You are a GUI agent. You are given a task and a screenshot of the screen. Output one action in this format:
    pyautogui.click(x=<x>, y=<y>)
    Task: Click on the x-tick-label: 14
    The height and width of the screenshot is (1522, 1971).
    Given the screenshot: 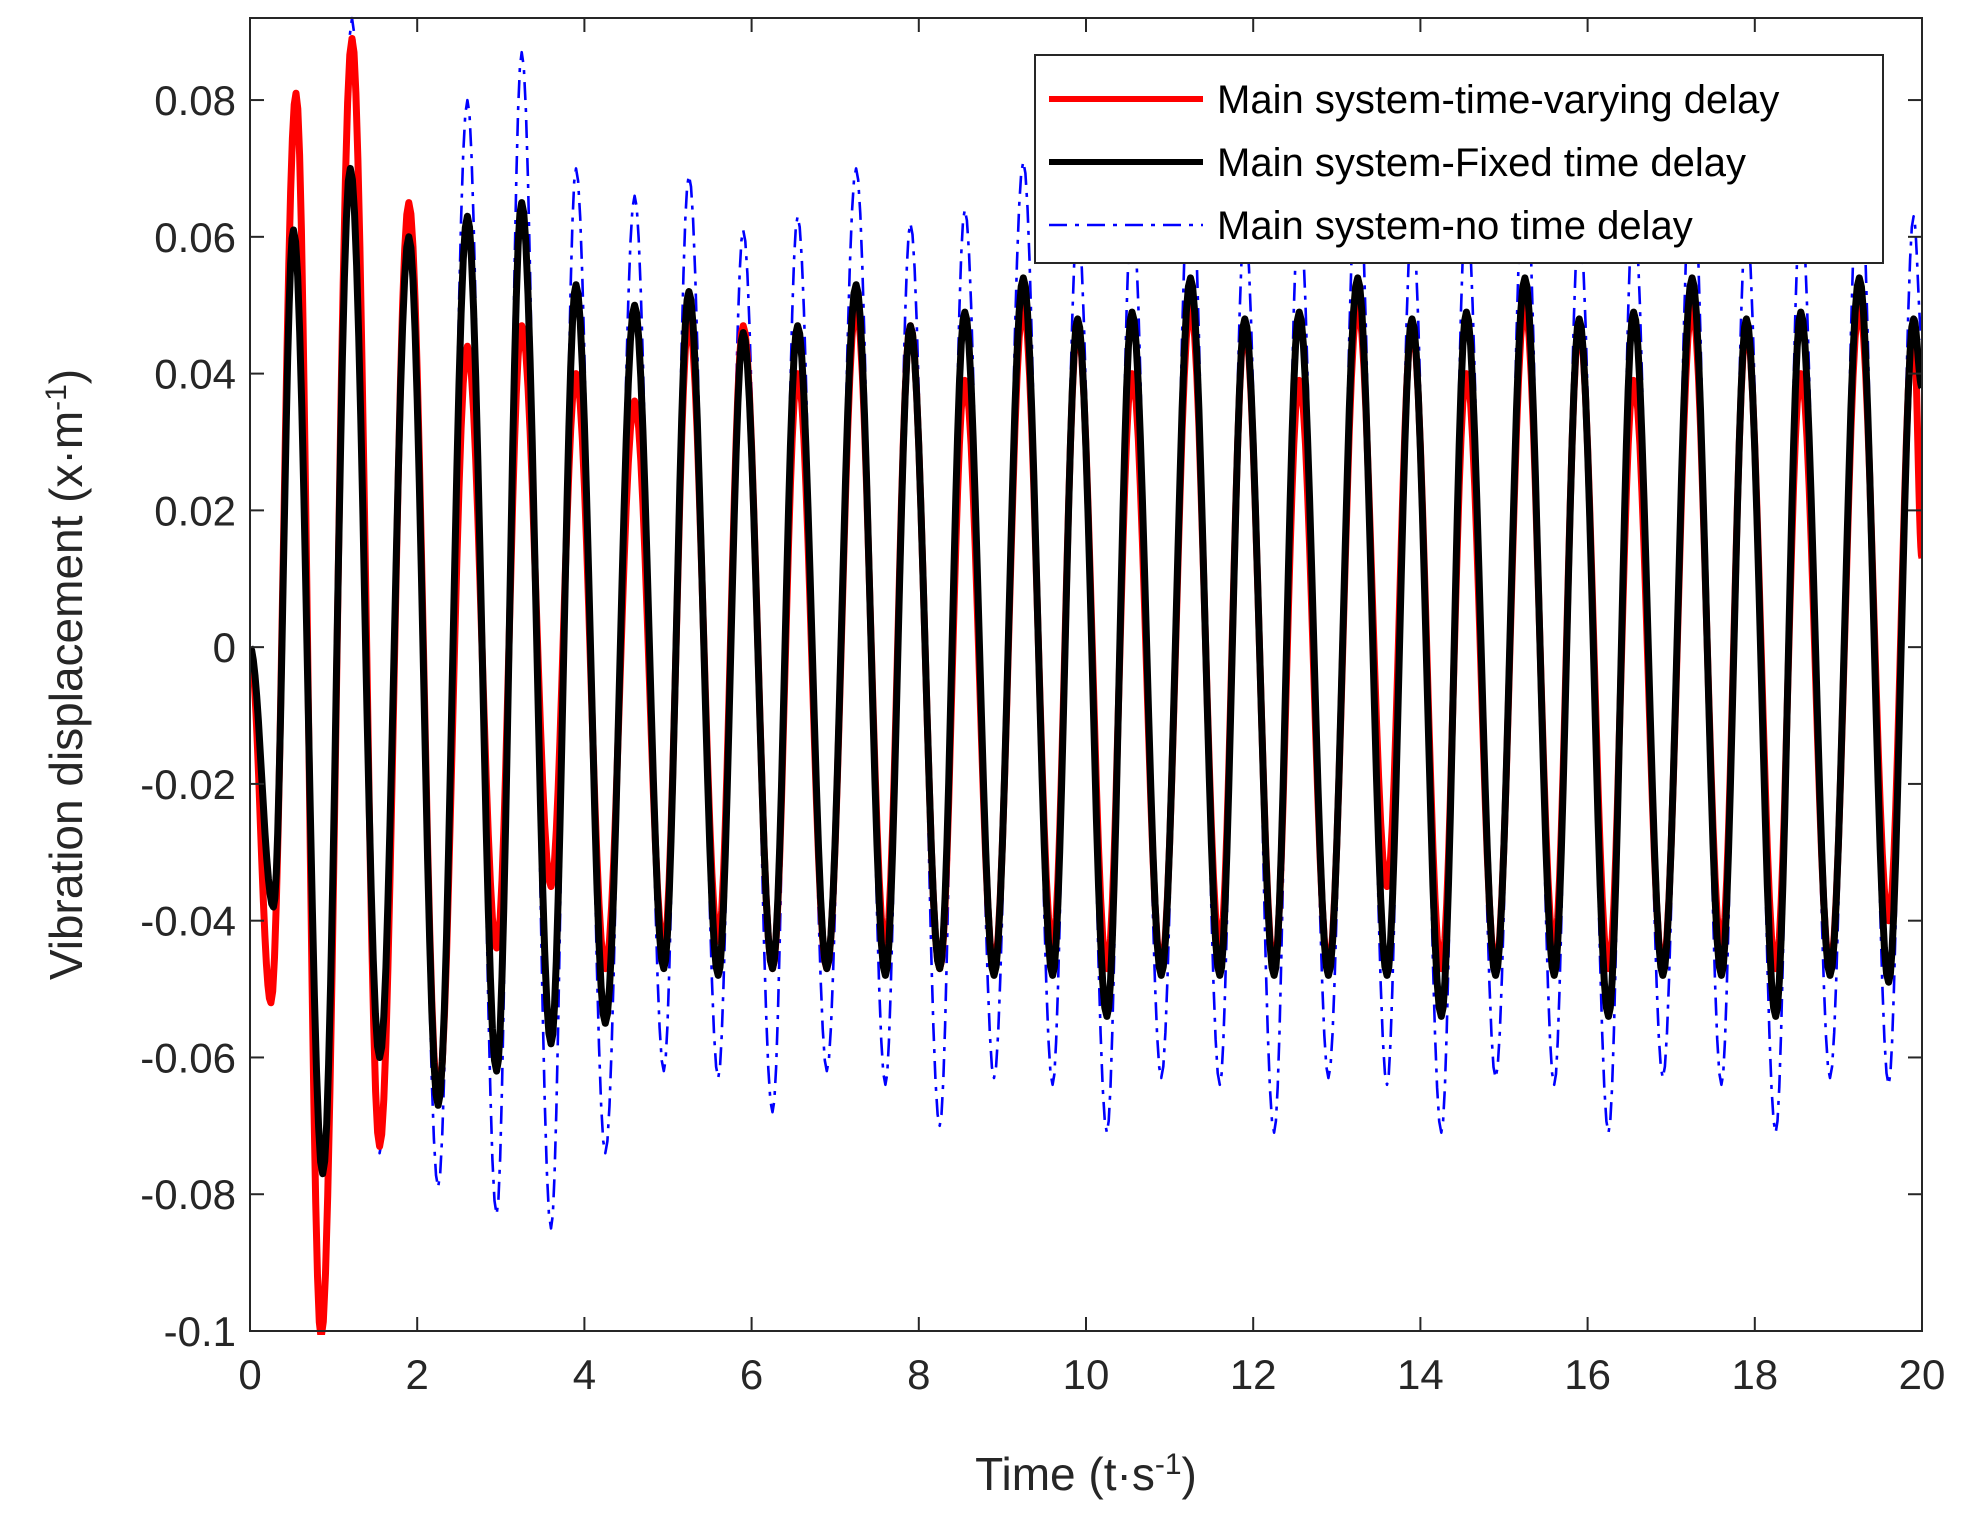 What is the action you would take?
    pyautogui.click(x=1420, y=1374)
    